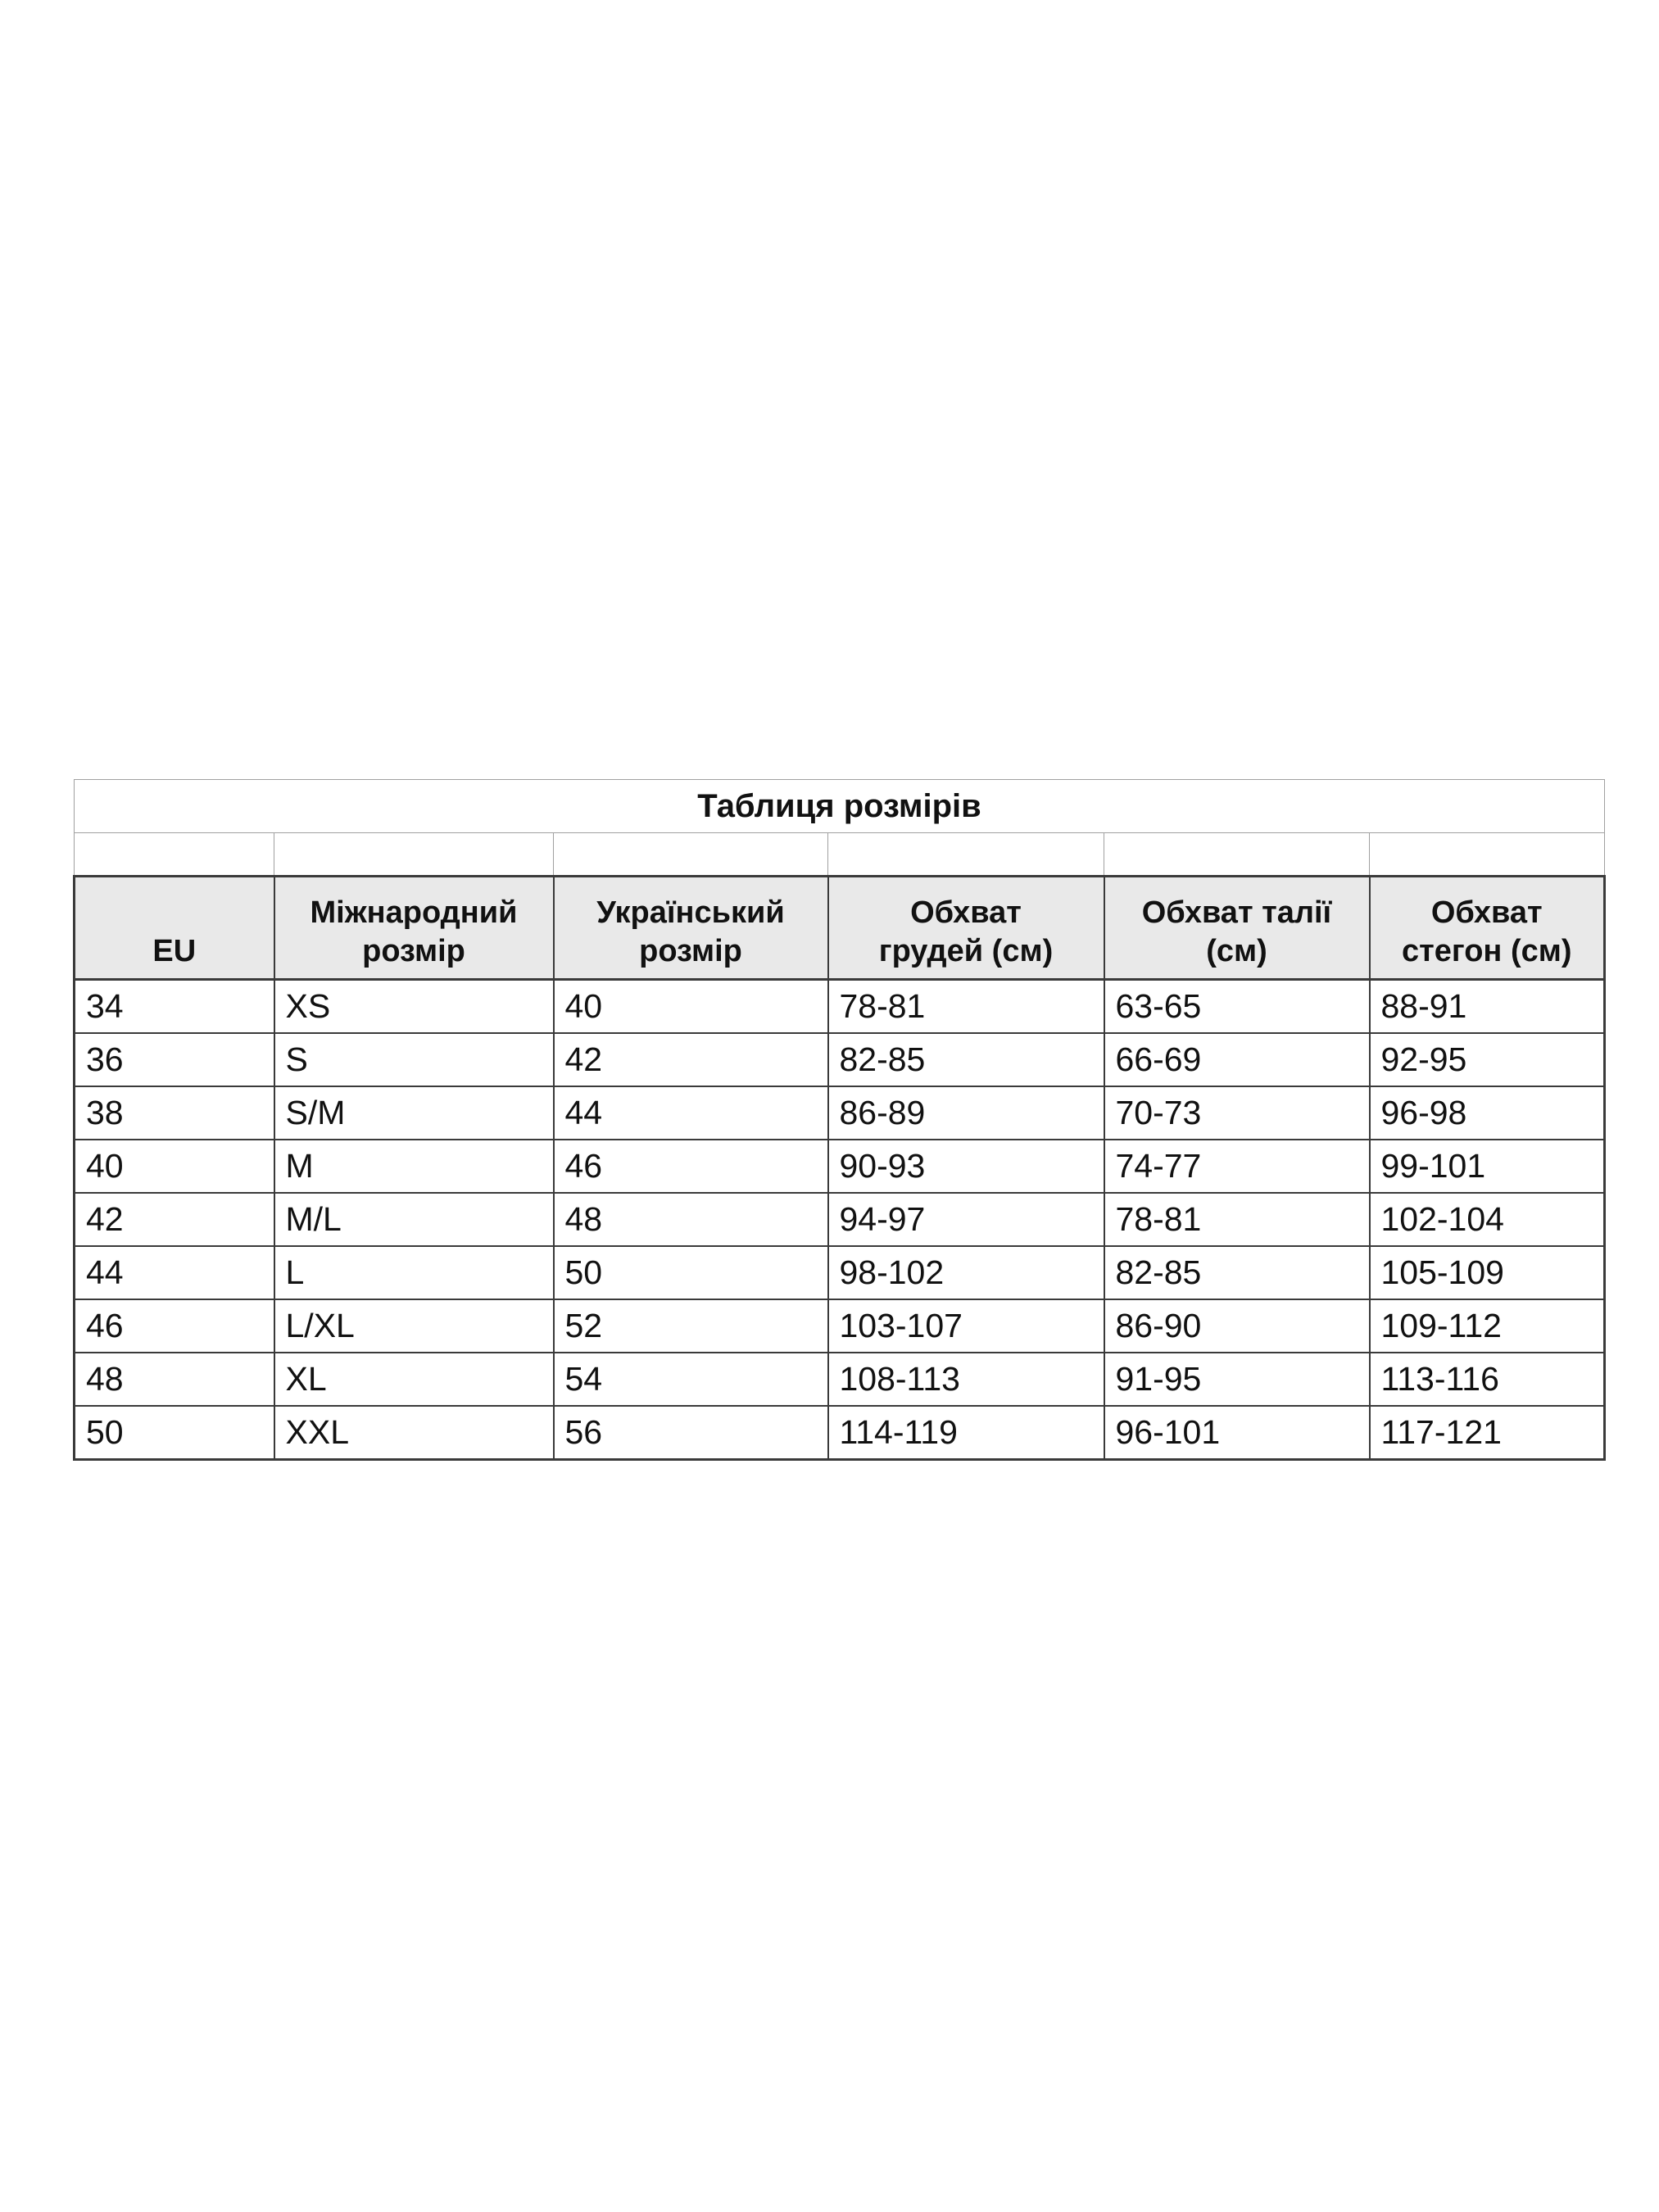 This screenshot has width=1659, height=2212. Describe the element at coordinates (414, 1113) in the screenshot. I see `table-cell: S/M` at that location.